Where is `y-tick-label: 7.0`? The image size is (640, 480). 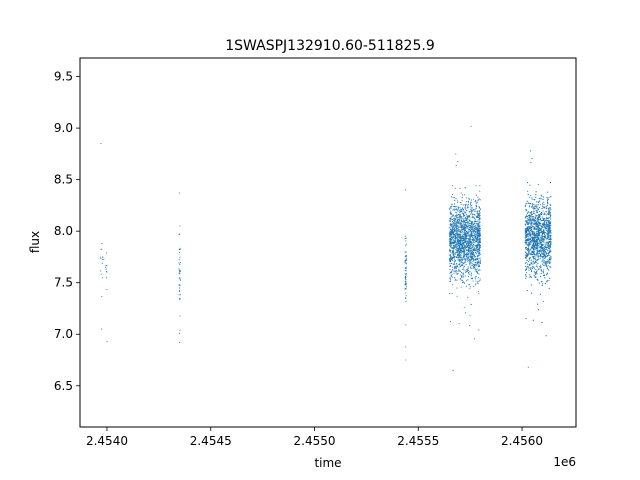 y-tick-label: 7.0 is located at coordinates (63, 334).